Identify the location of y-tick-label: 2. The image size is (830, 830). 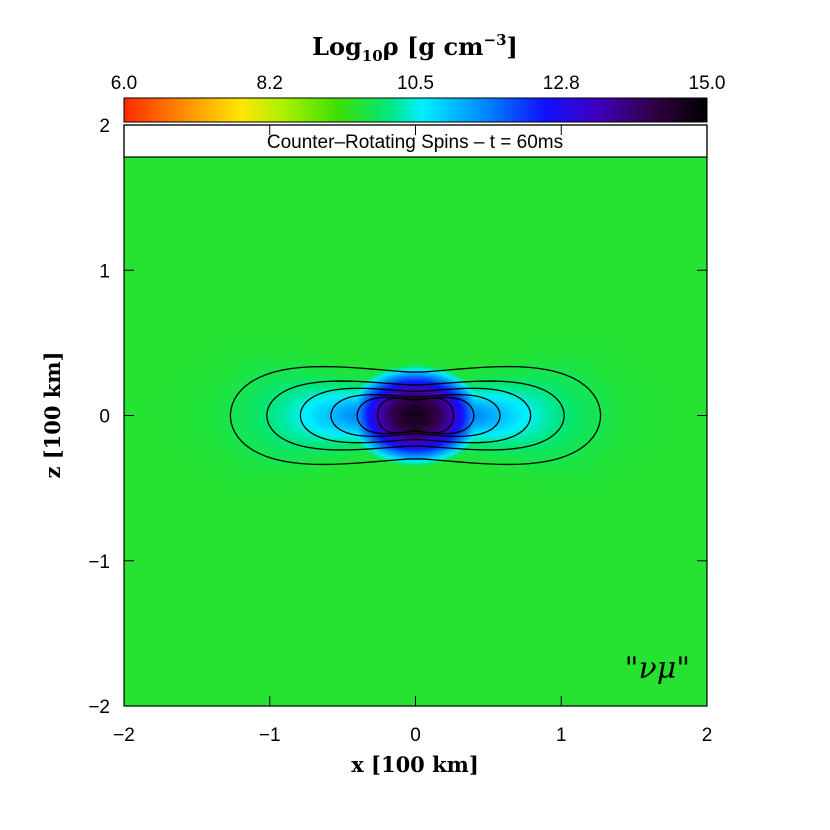
(104, 126).